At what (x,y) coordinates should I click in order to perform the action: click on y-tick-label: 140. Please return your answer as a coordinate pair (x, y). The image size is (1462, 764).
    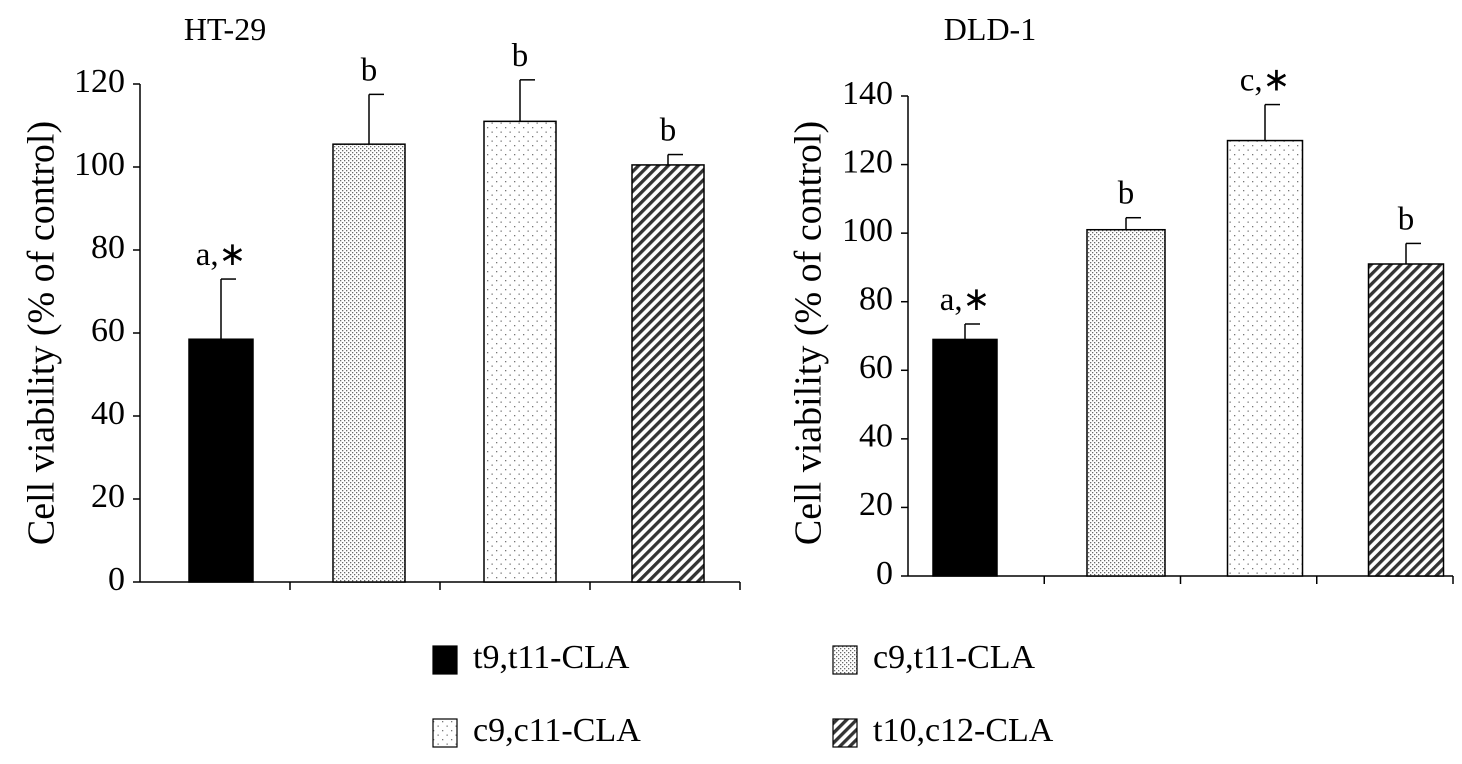
    Looking at the image, I should click on (867, 93).